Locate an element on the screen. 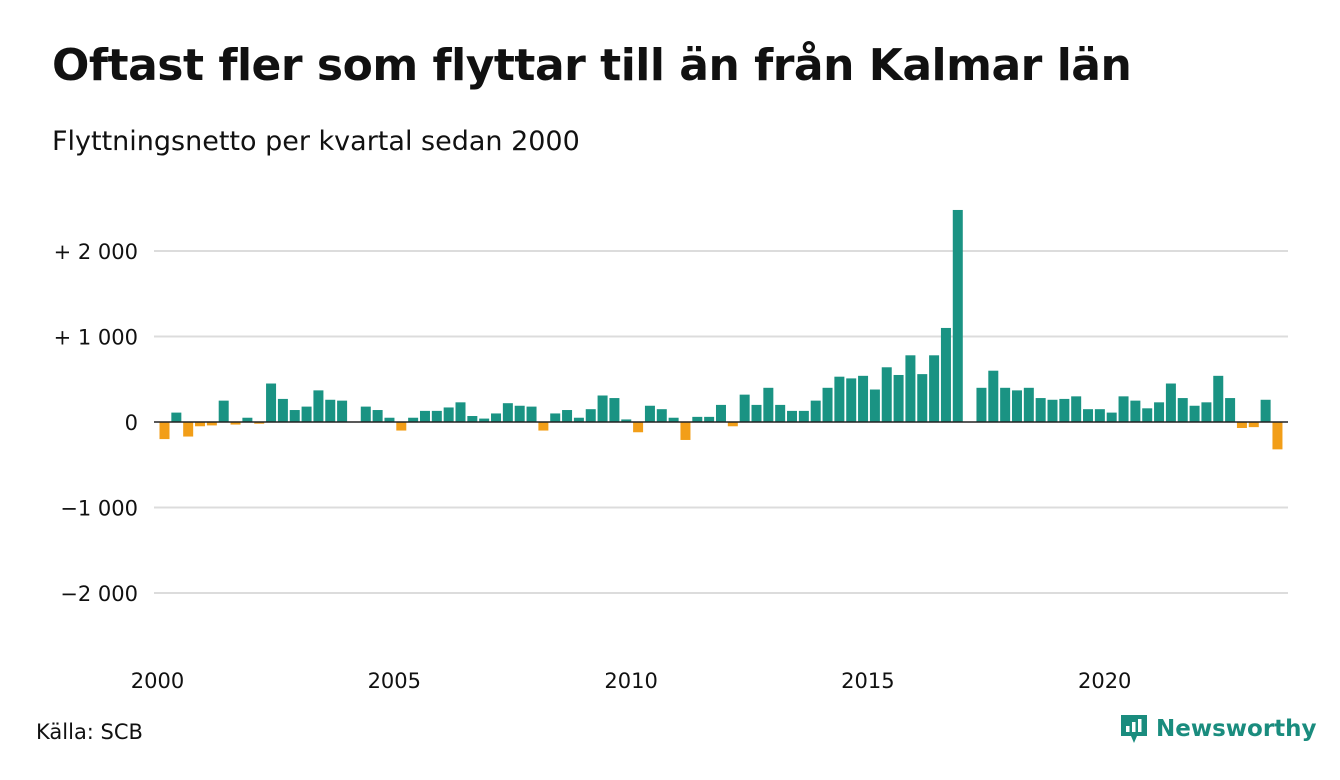 The height and width of the screenshot is (780, 1340). bar: 2023 K1: -60 is located at coordinates (1253, 425).